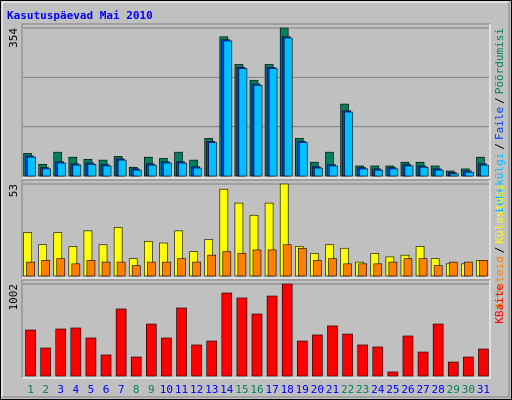 The image size is (512, 400). Describe the element at coordinates (499, 61) in the screenshot. I see `legend-label: Pöördumisi` at that location.